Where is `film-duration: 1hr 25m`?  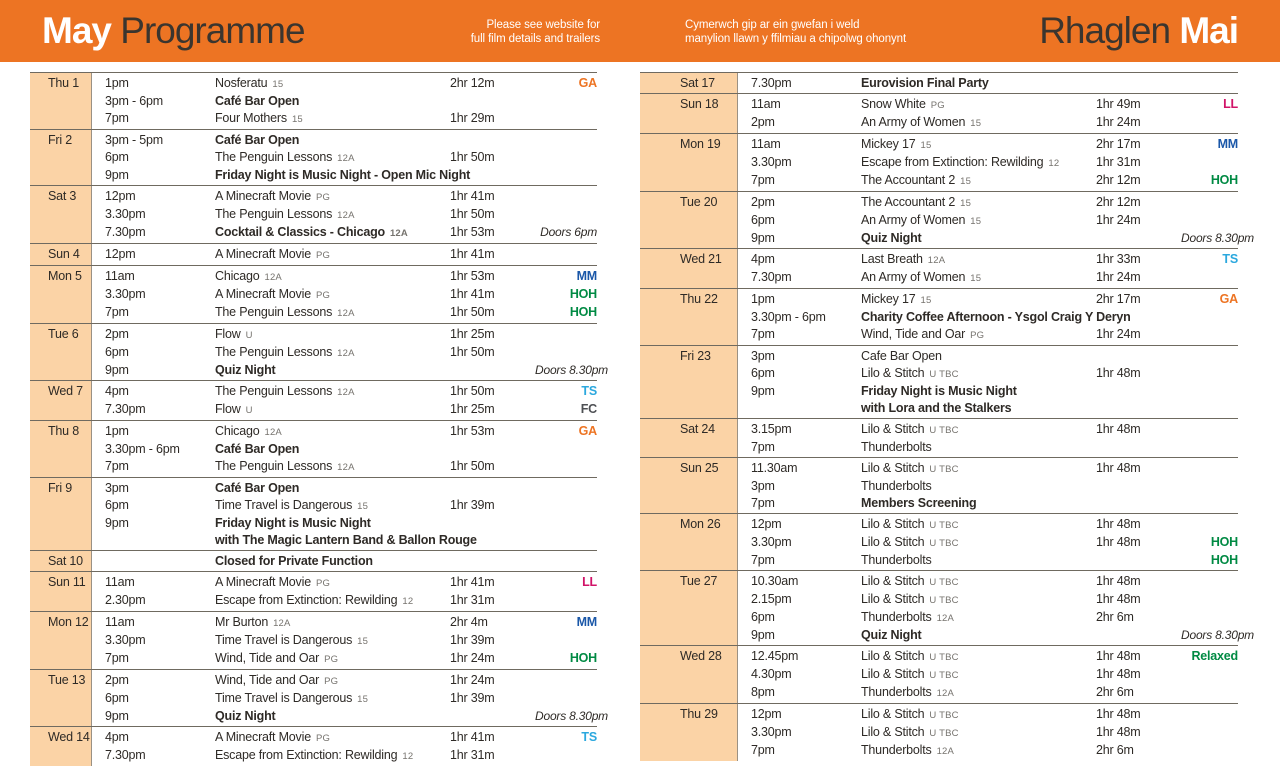 film-duration: 1hr 25m is located at coordinates (472, 334).